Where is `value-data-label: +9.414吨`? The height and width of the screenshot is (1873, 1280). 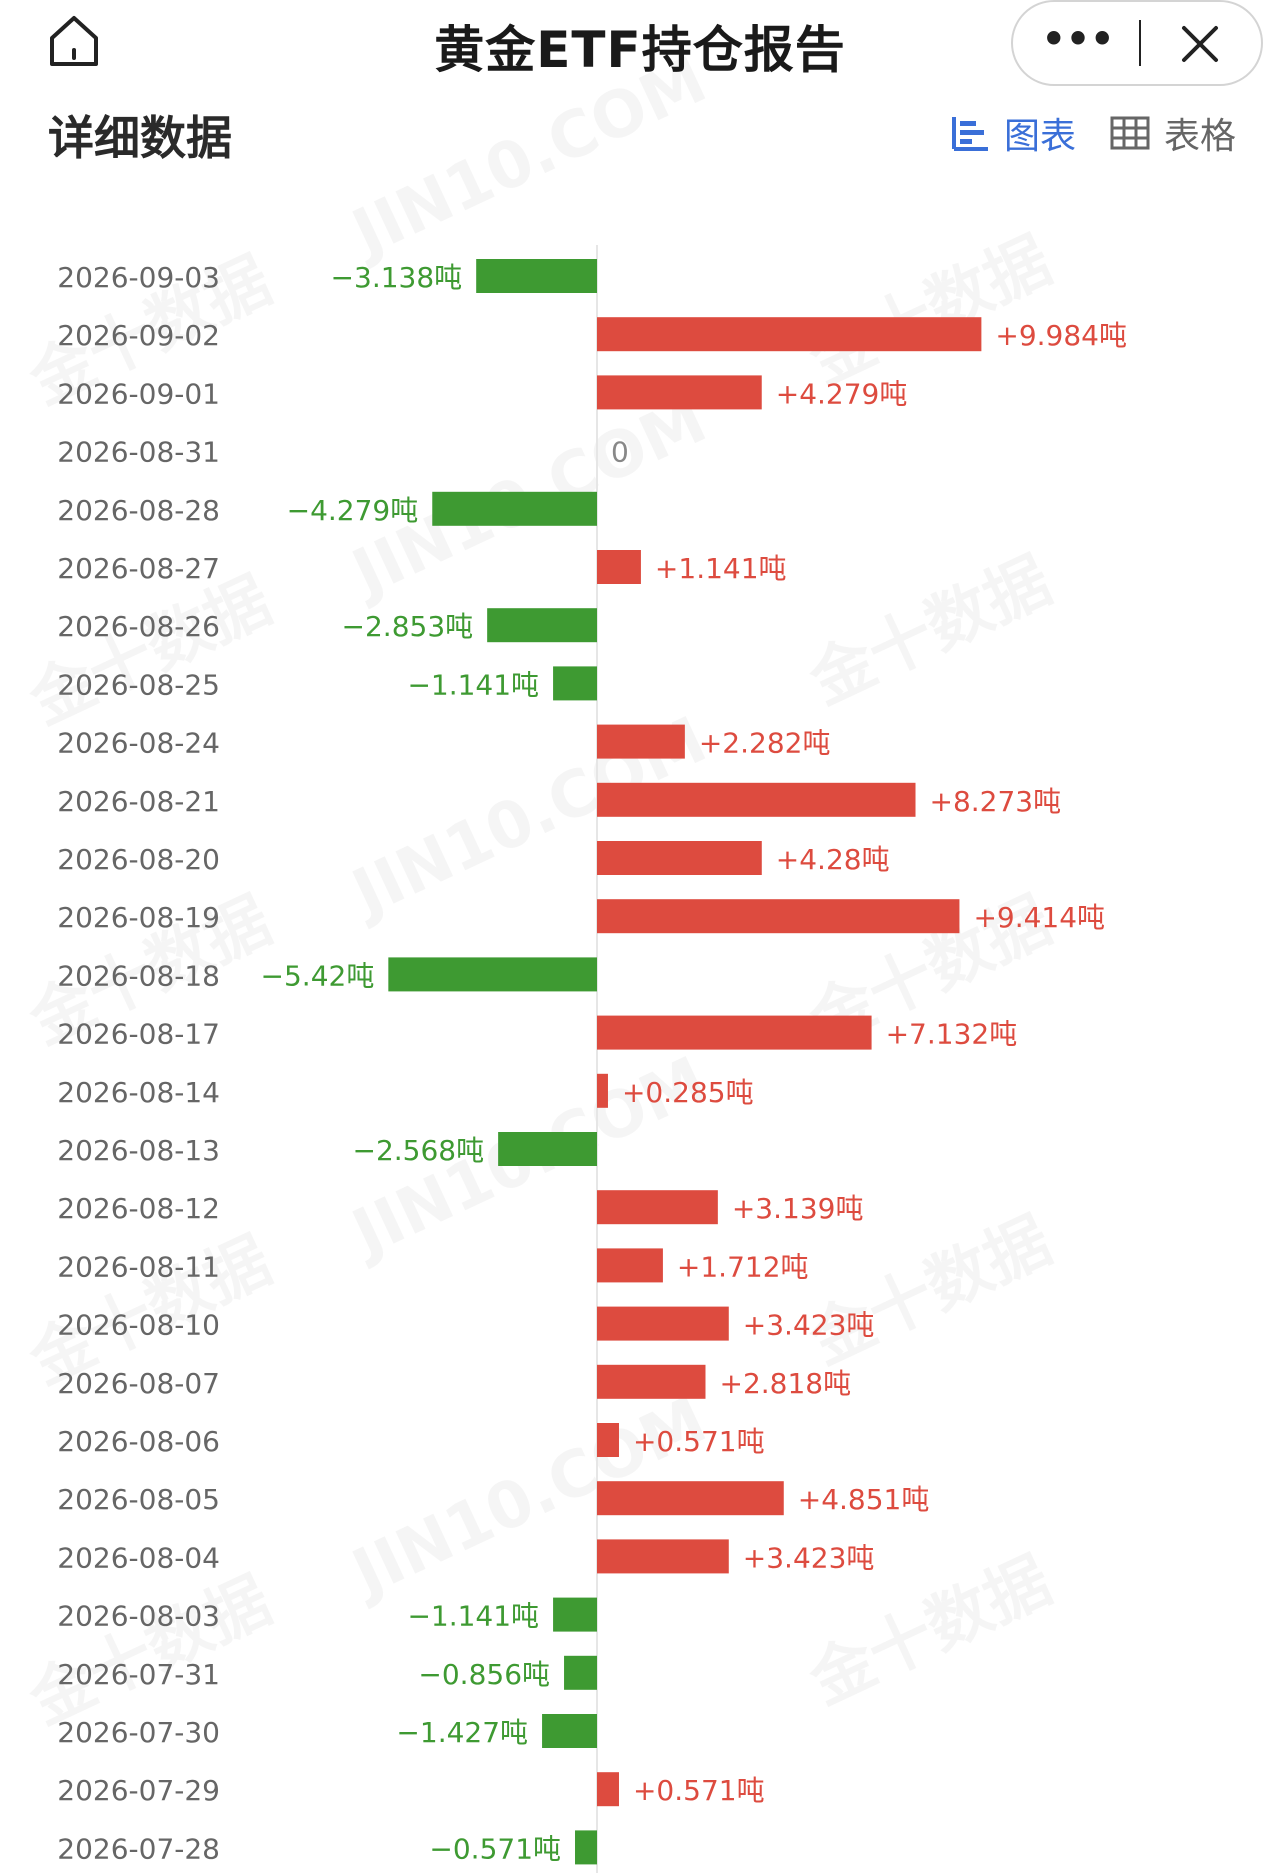 value-data-label: +9.414吨 is located at coordinates (1039, 917).